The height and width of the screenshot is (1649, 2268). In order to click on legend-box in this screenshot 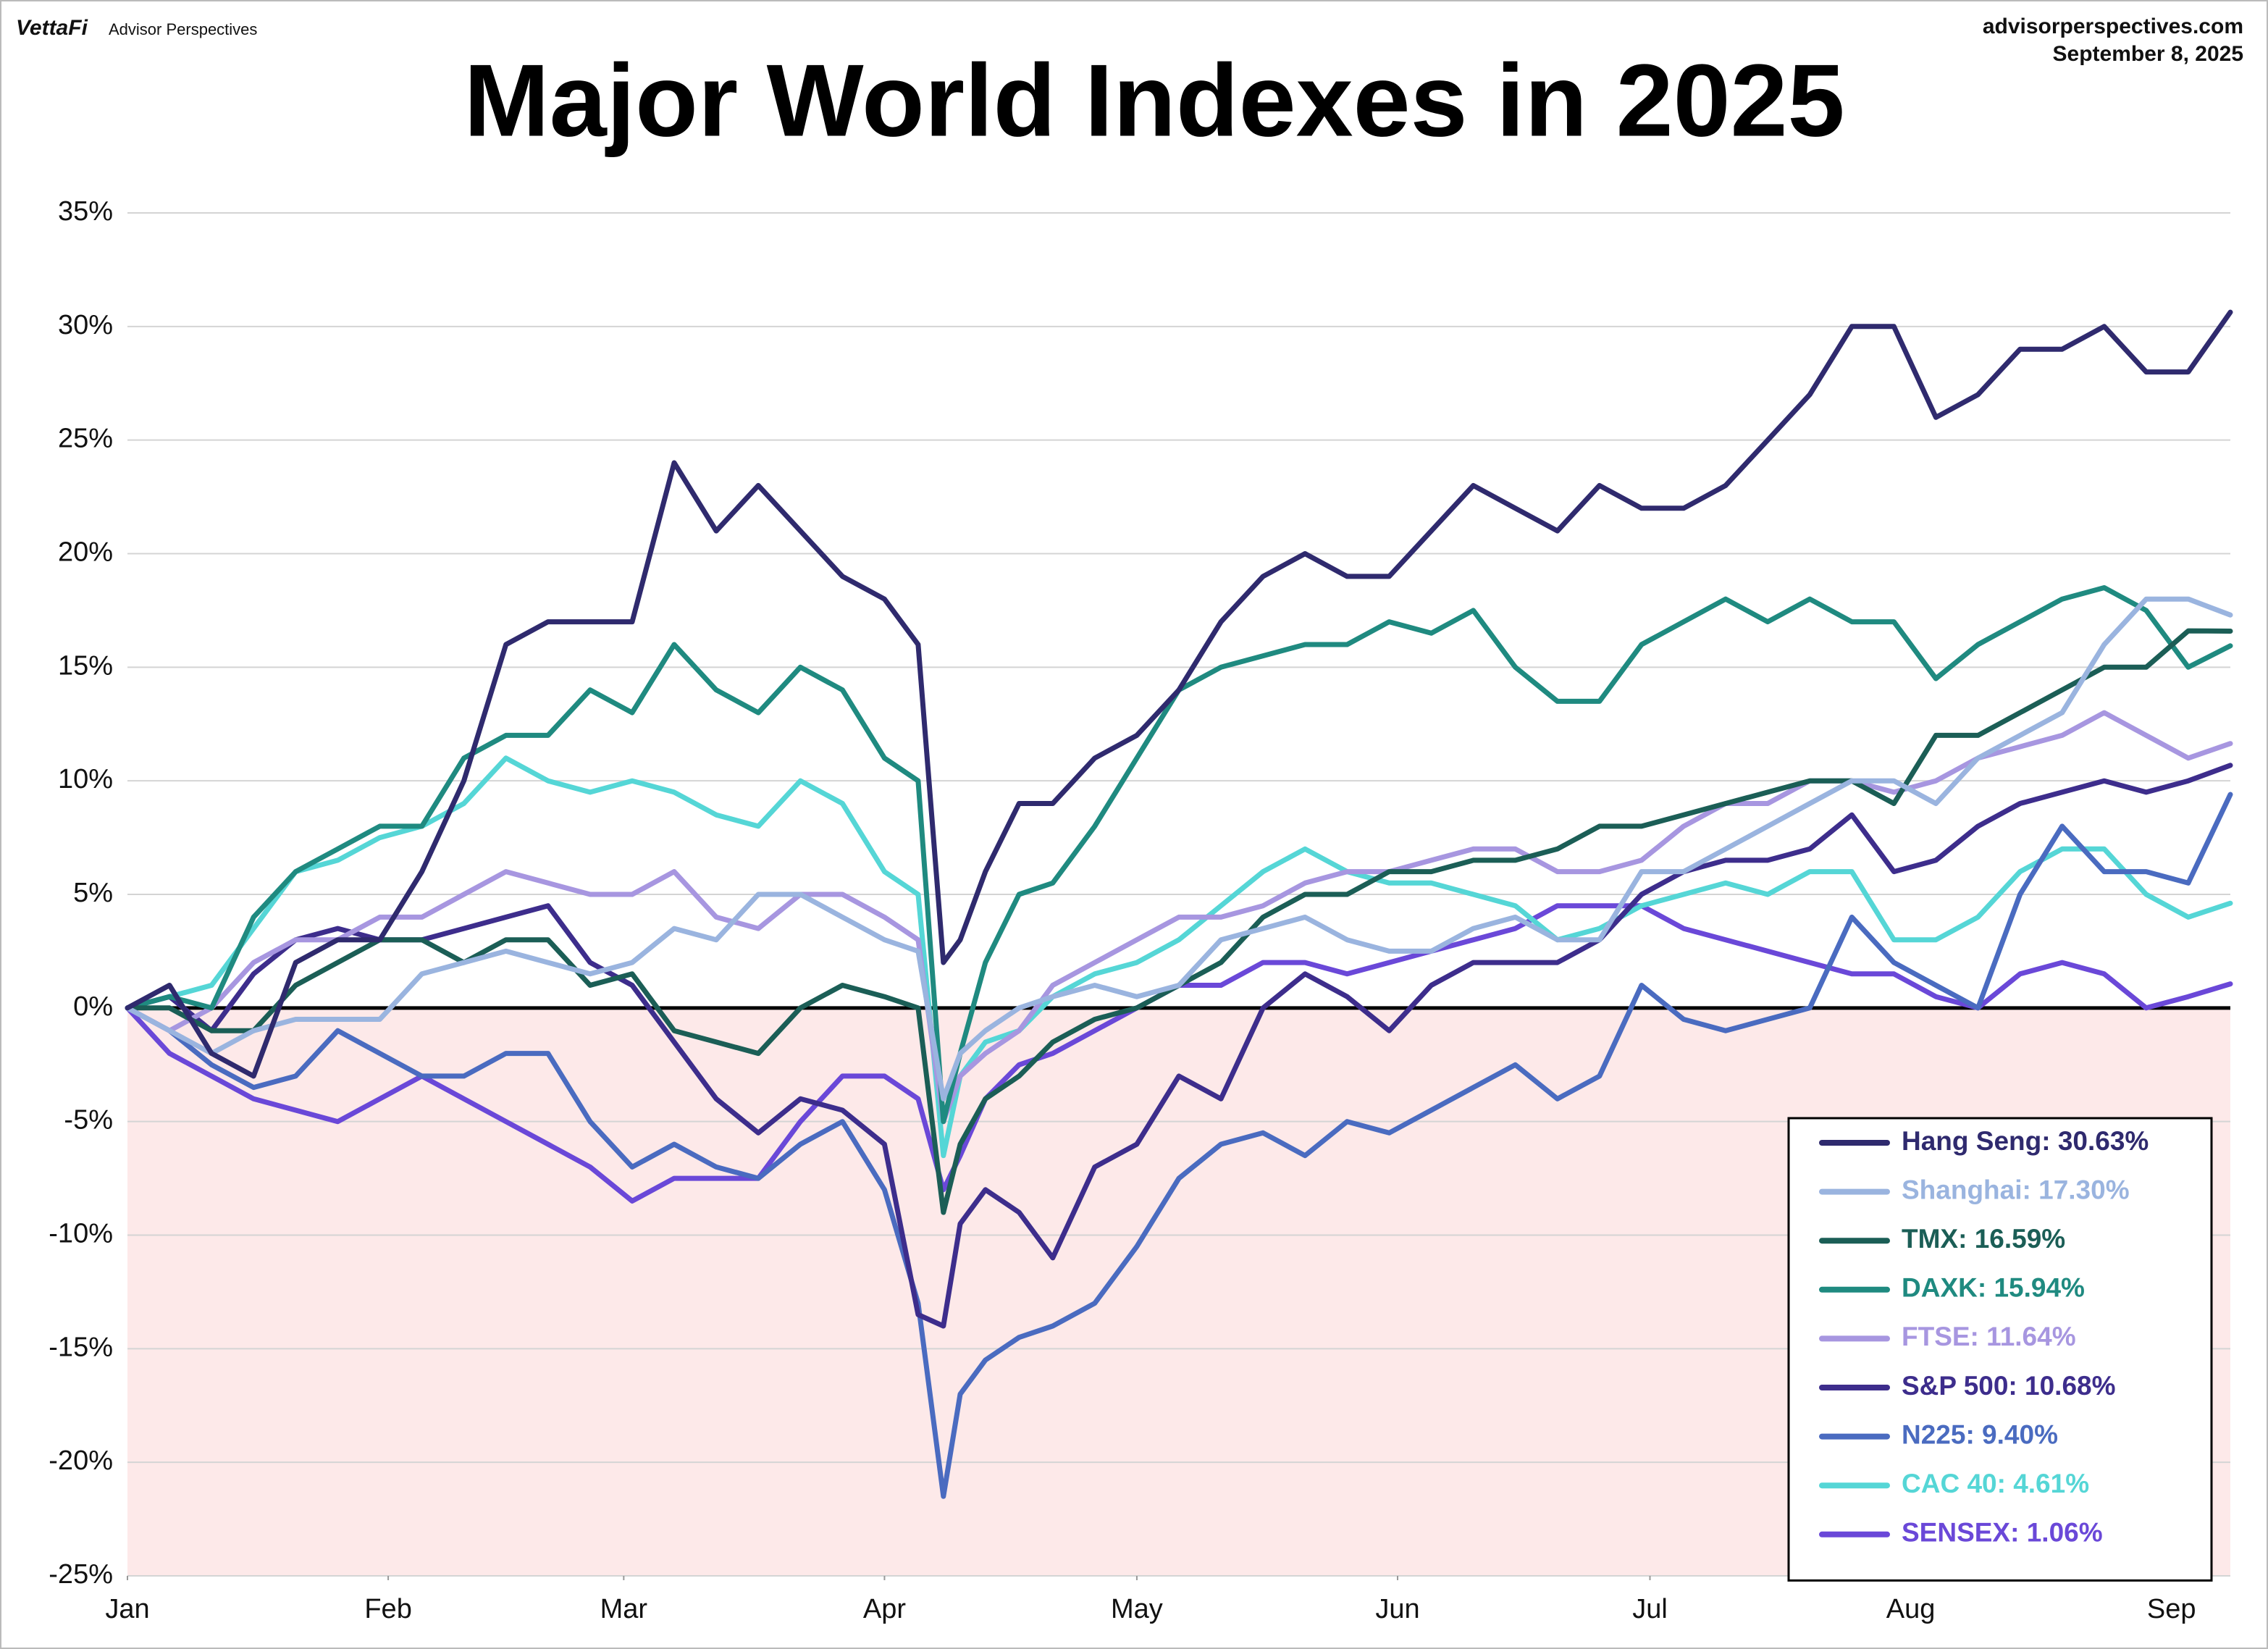, I will do `click(2000, 1349)`.